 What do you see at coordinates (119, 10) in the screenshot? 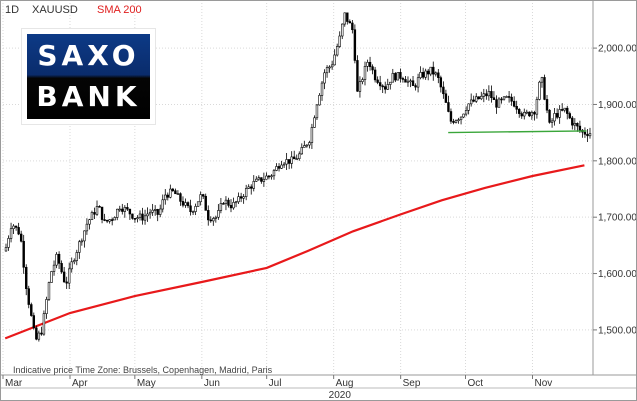
I see `indicator-label: SMA 200` at bounding box center [119, 10].